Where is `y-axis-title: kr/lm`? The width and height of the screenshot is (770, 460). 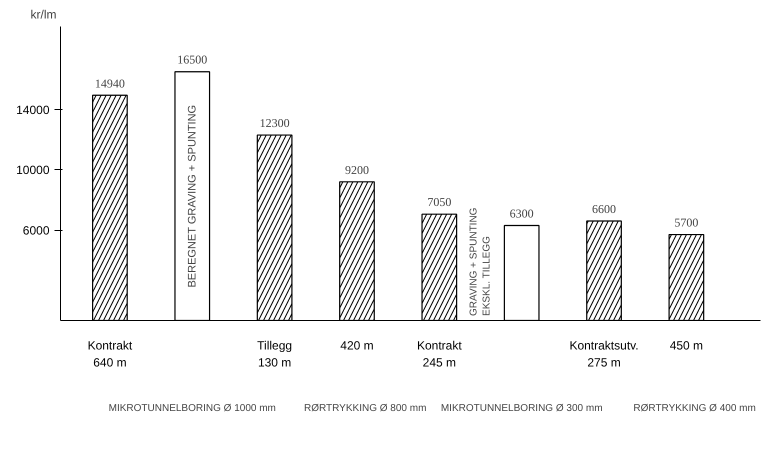 y-axis-title: kr/lm is located at coordinates (43, 15).